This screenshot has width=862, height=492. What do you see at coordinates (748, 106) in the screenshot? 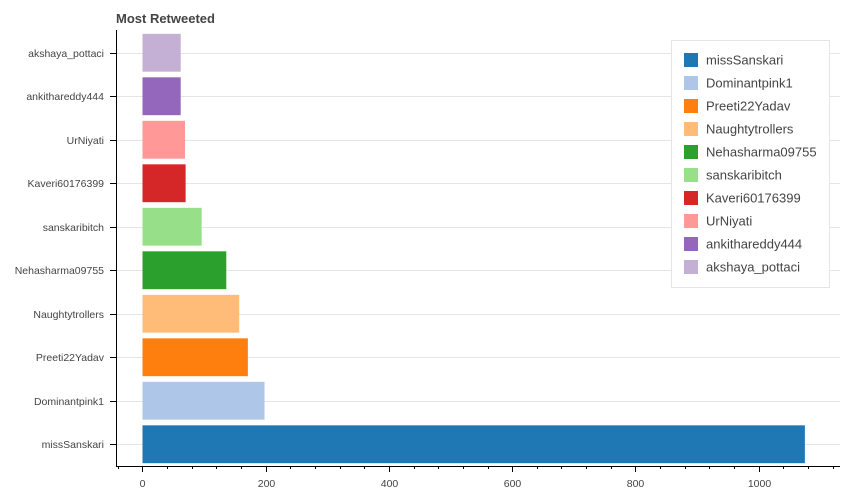
I see `legend-label: Preeti22Yadav` at bounding box center [748, 106].